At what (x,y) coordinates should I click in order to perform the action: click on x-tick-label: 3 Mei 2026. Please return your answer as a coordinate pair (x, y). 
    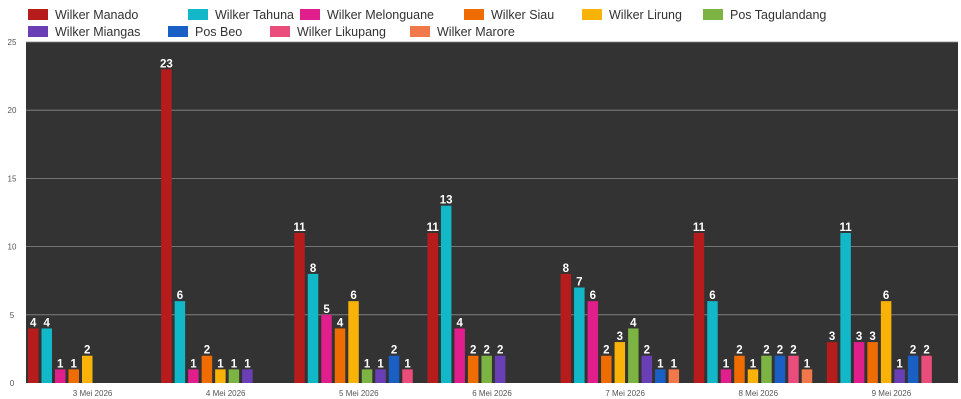
    Looking at the image, I should click on (93, 393).